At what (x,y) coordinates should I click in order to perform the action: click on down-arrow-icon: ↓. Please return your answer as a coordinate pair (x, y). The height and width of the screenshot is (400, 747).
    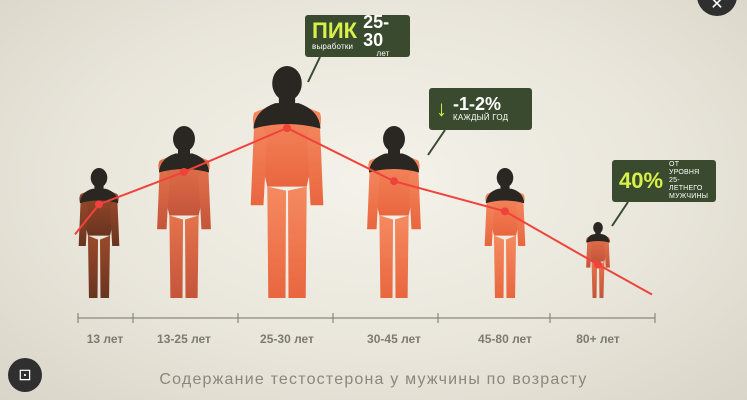
    Looking at the image, I should click on (441, 108).